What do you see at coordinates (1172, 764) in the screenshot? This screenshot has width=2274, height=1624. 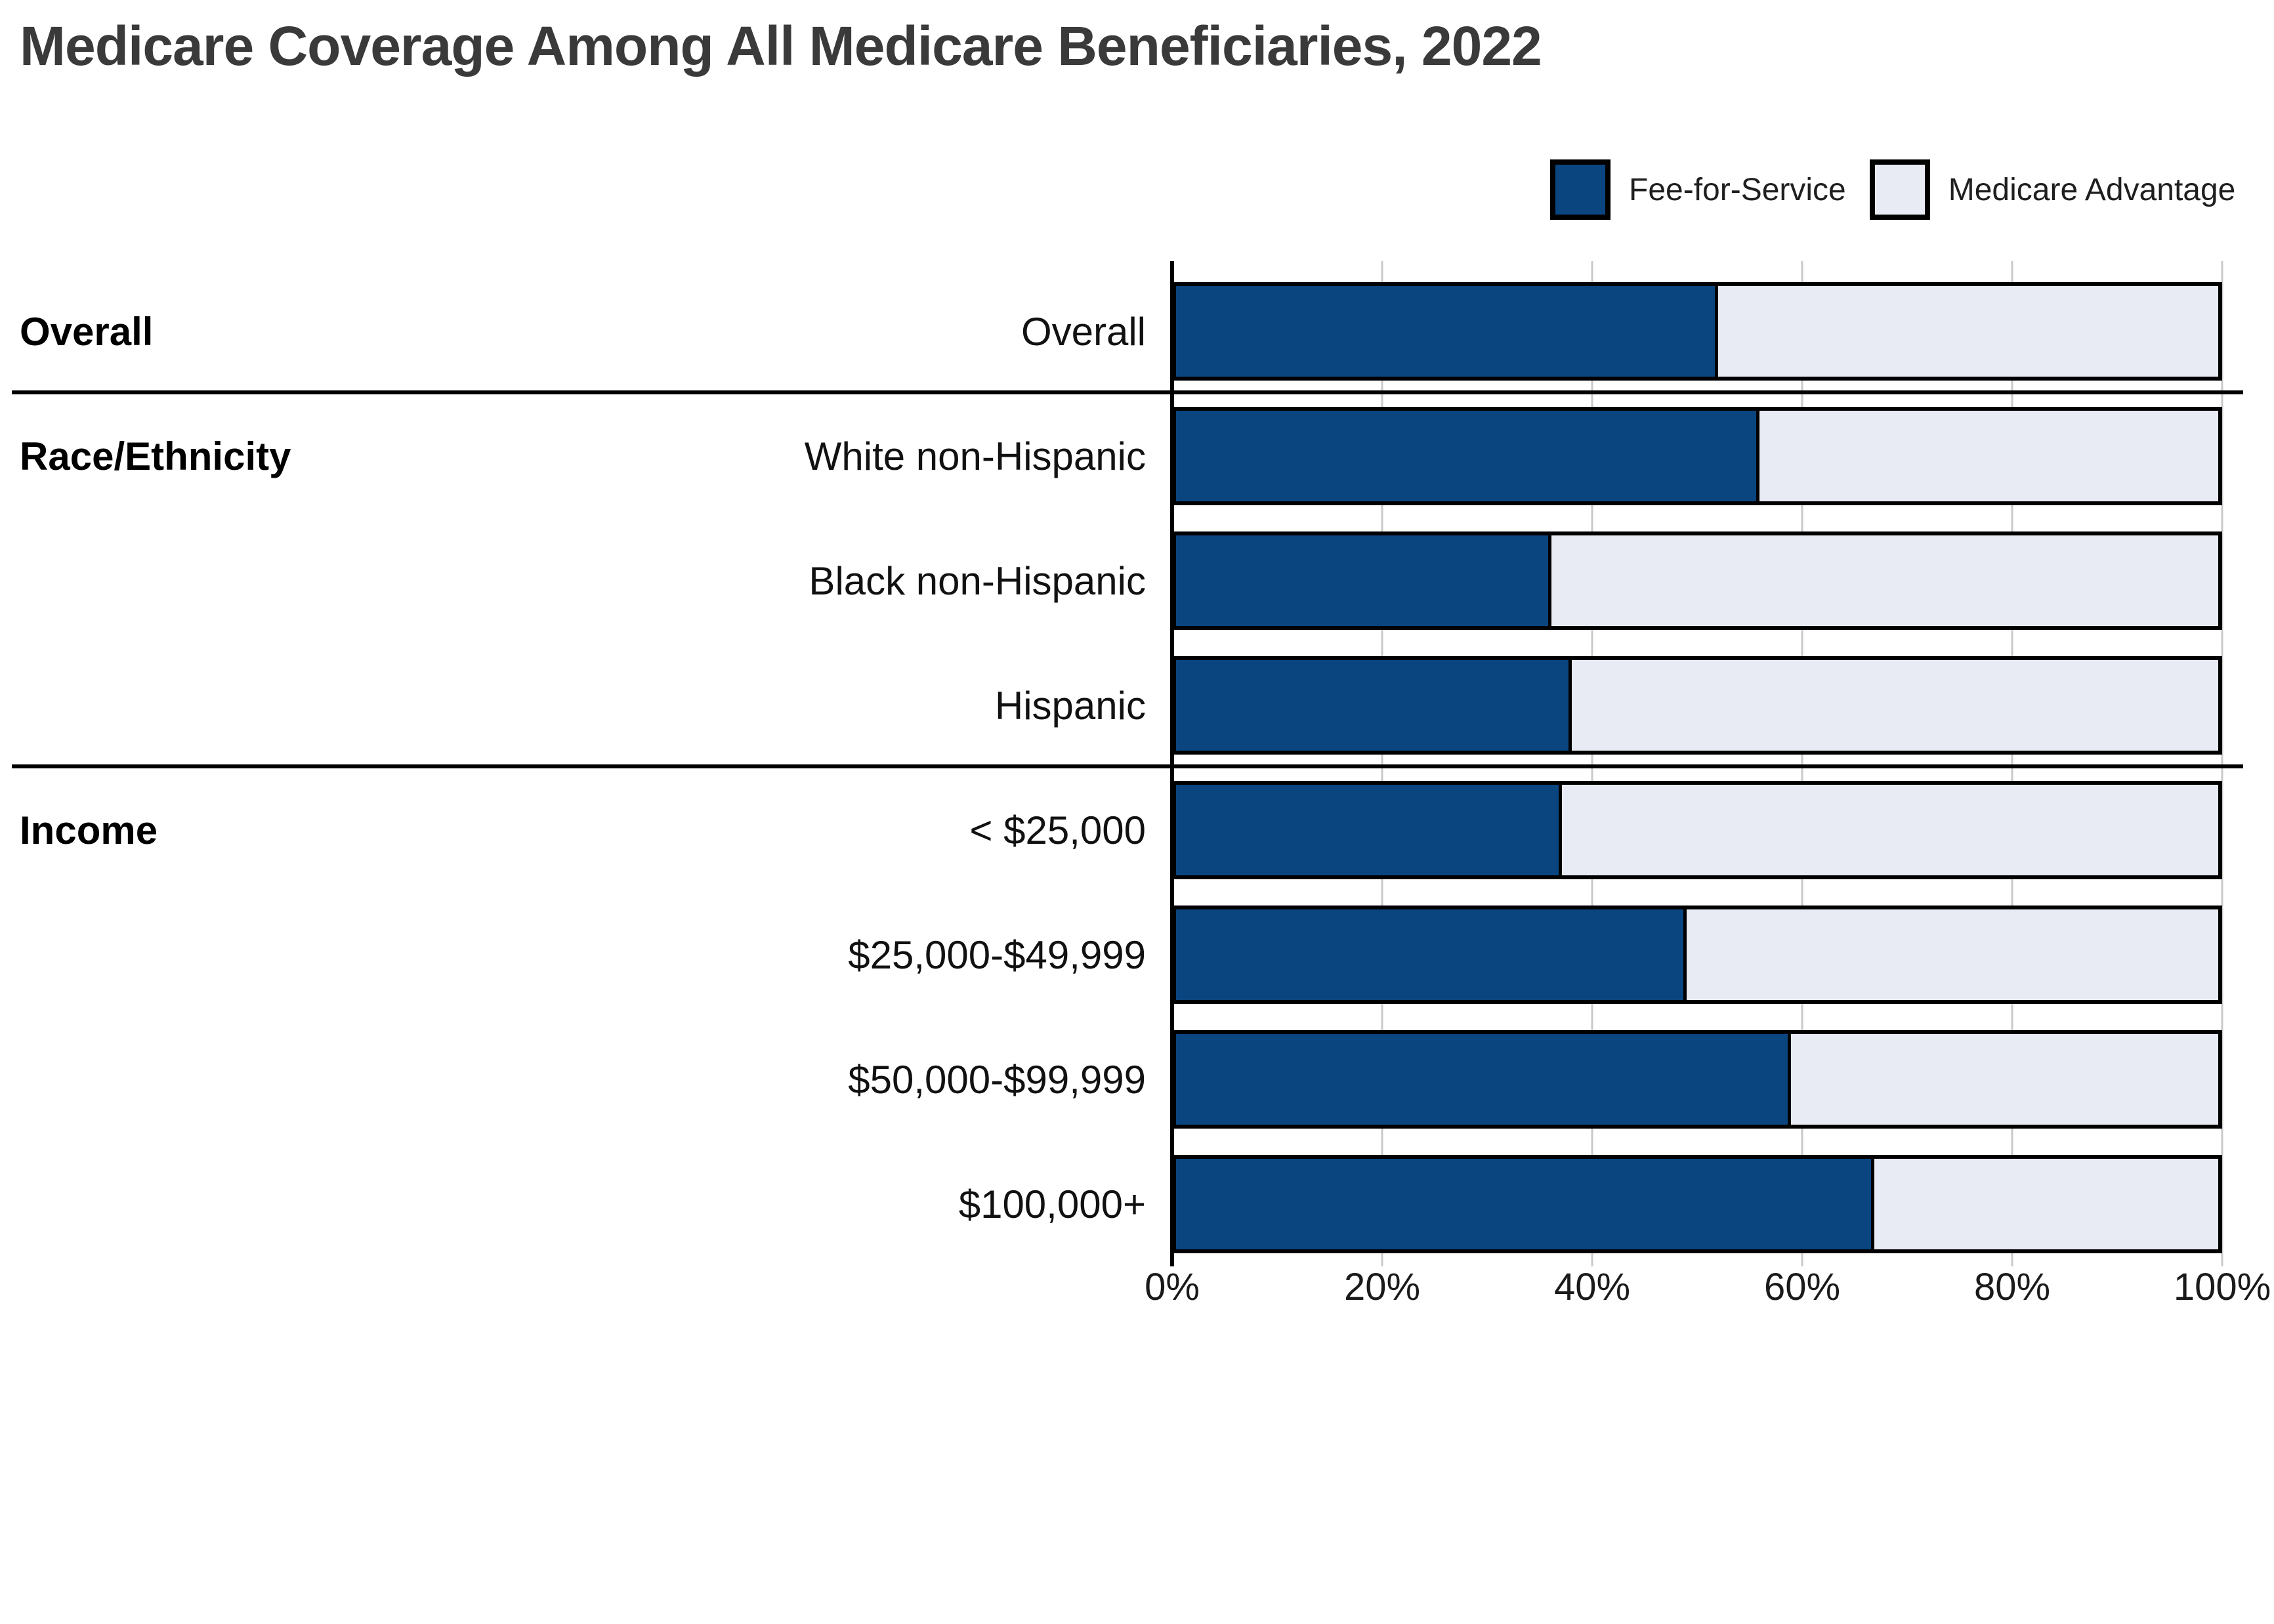 I see `y-axis-line` at bounding box center [1172, 764].